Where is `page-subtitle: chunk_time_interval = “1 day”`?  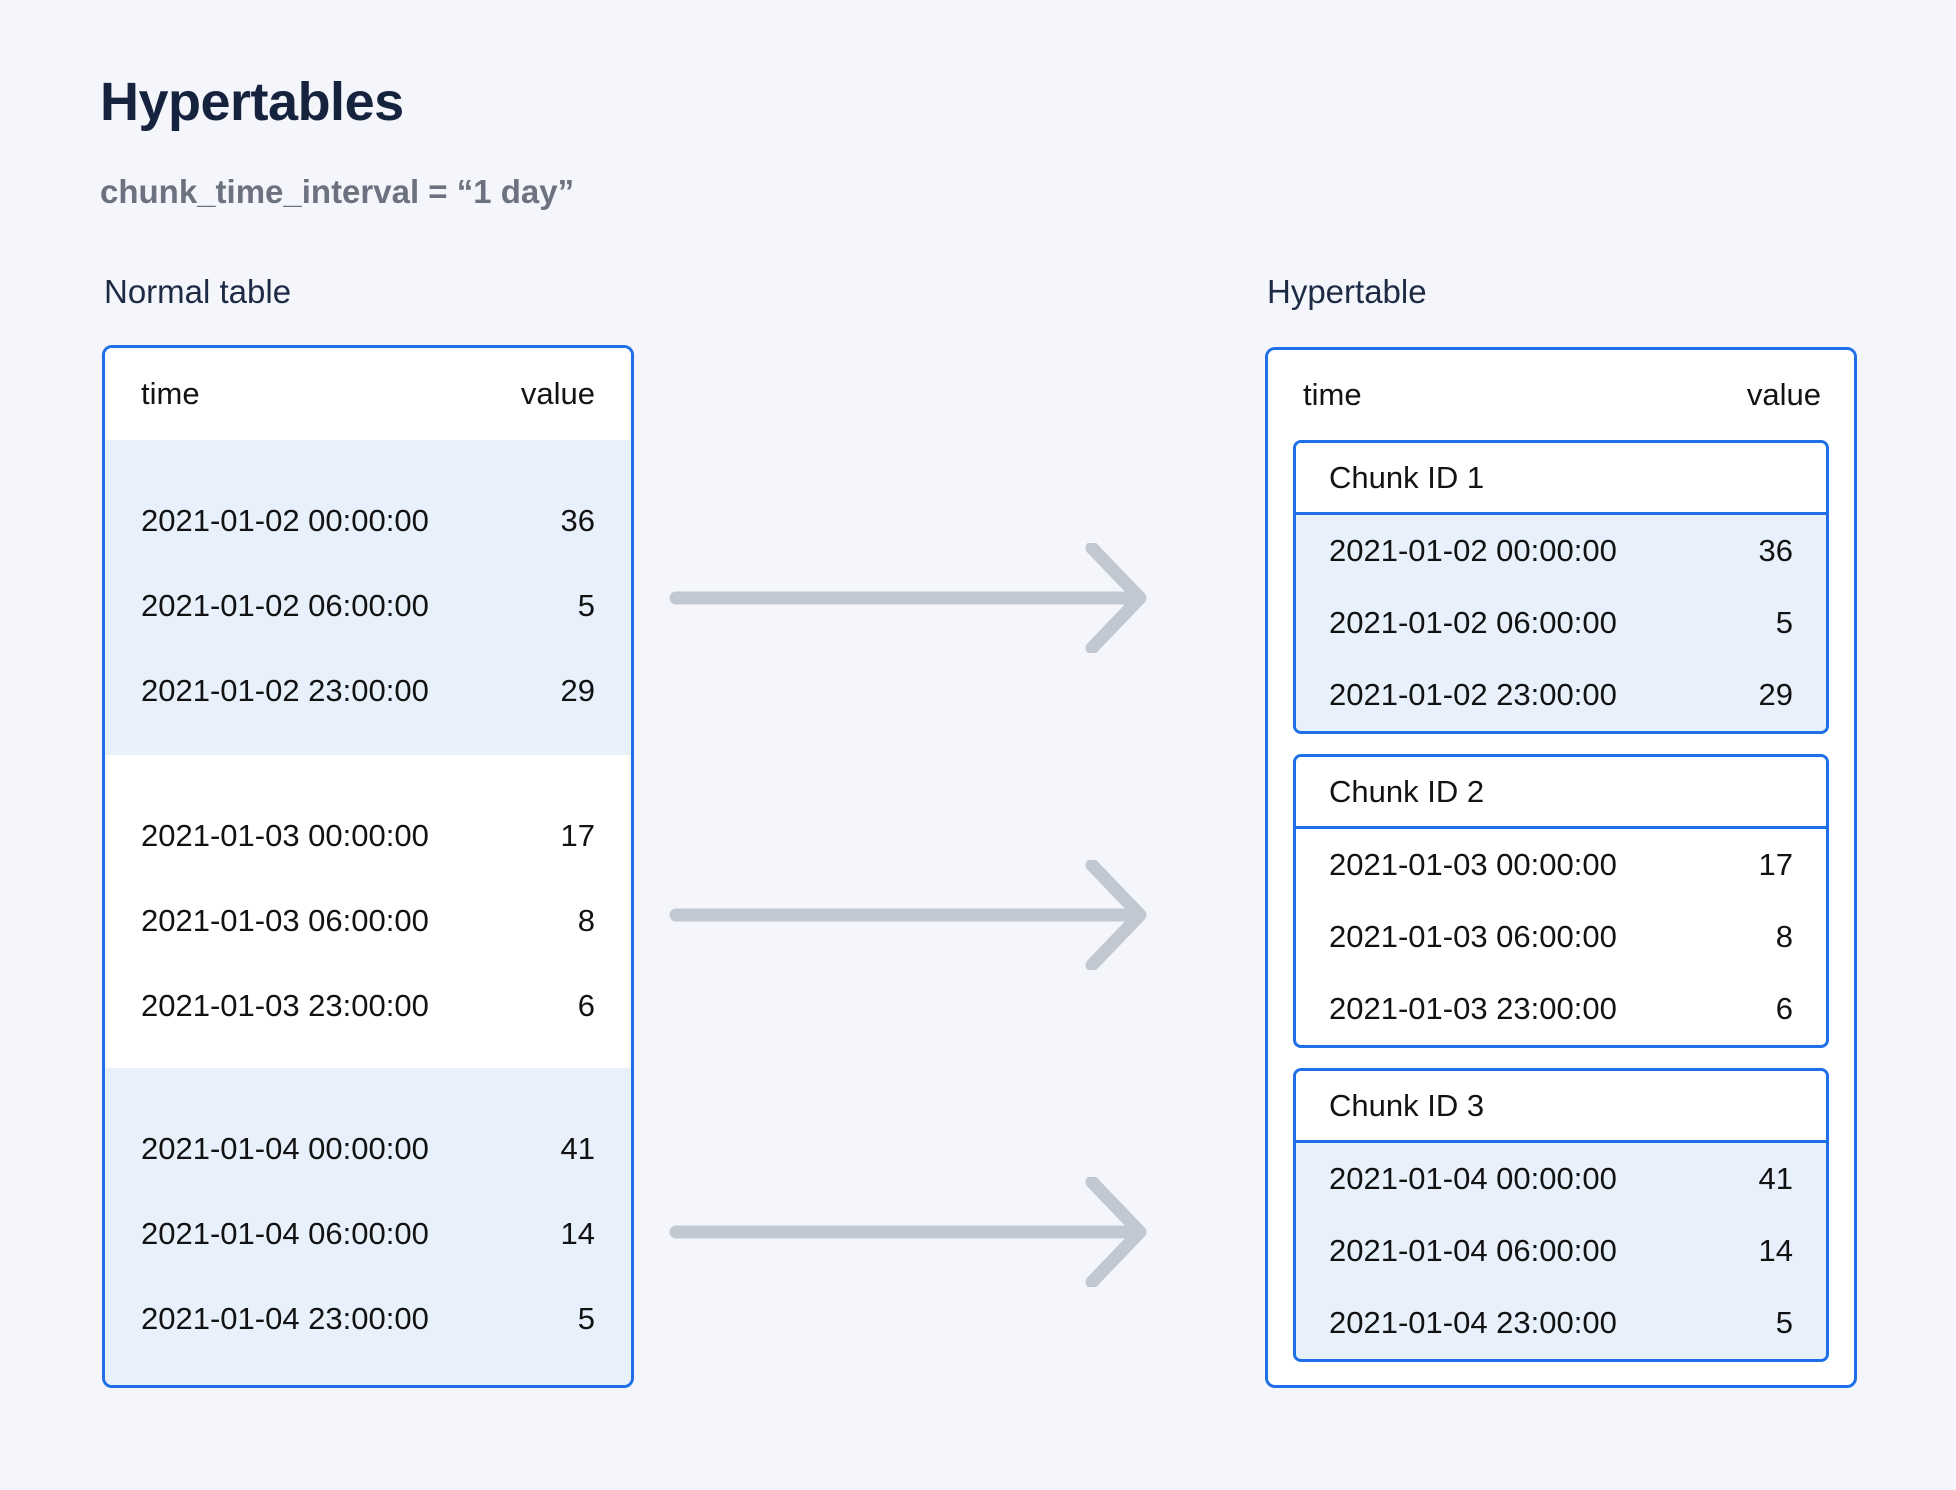 page-subtitle: chunk_time_interval = “1 day” is located at coordinates (337, 191).